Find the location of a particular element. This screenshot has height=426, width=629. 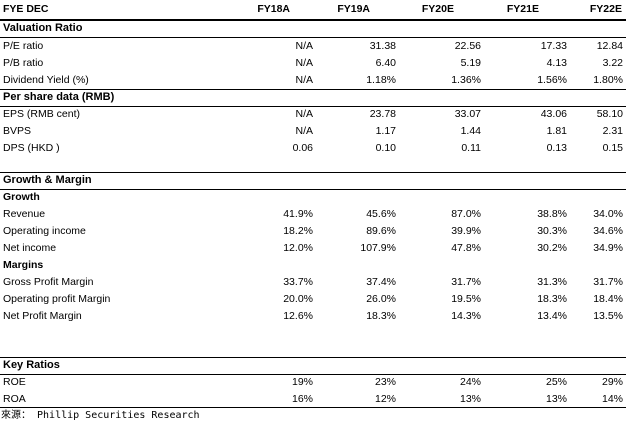

table-cell: 19% is located at coordinates (302, 382).